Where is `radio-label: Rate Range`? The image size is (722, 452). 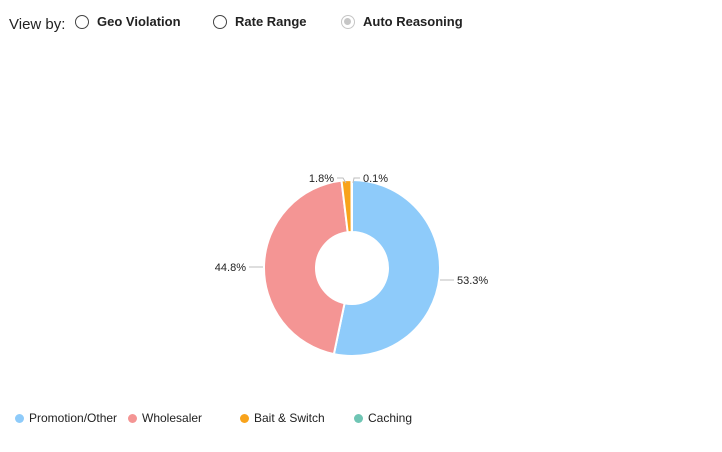
radio-label: Rate Range is located at coordinates (271, 21).